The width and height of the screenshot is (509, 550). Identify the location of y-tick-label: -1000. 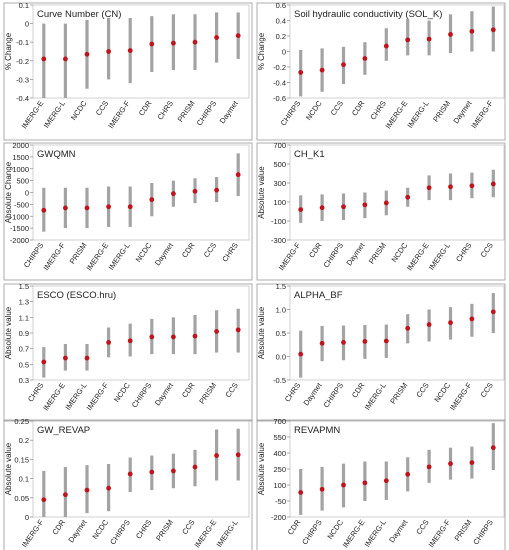
(19, 216).